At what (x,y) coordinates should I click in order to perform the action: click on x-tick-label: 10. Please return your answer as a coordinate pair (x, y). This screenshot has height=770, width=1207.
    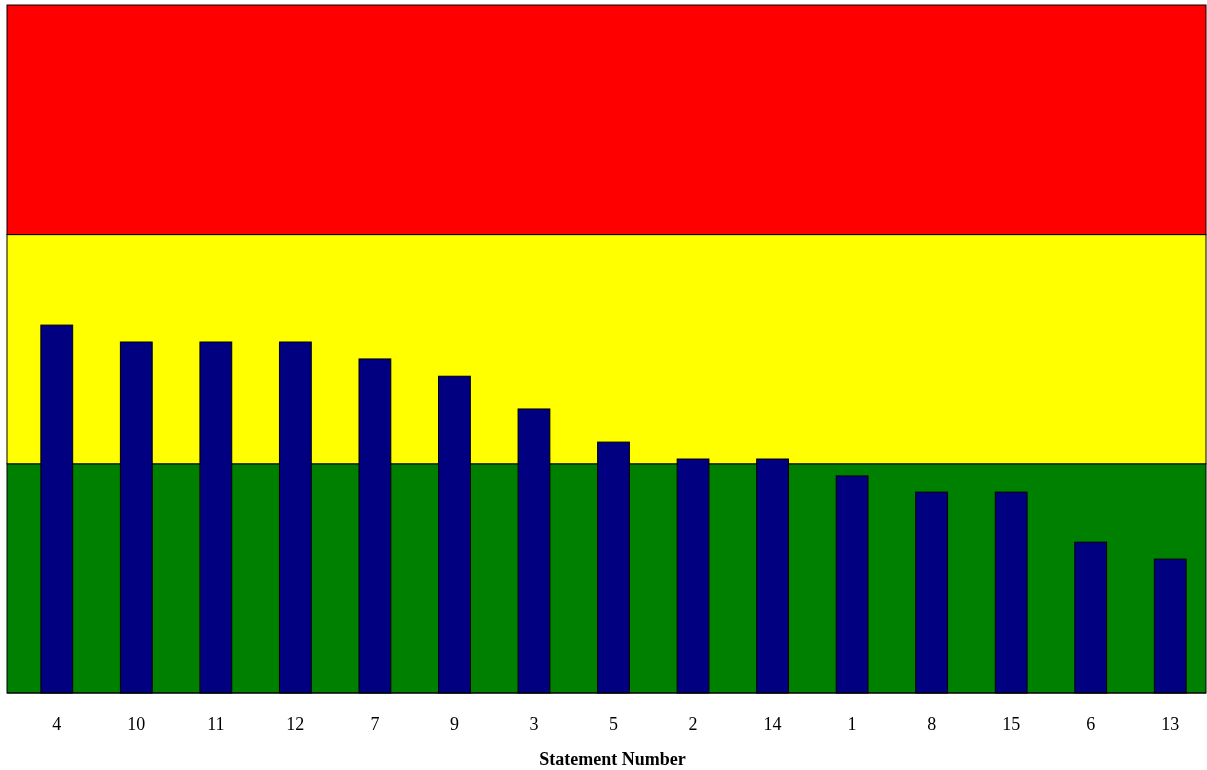
    Looking at the image, I should click on (136, 724).